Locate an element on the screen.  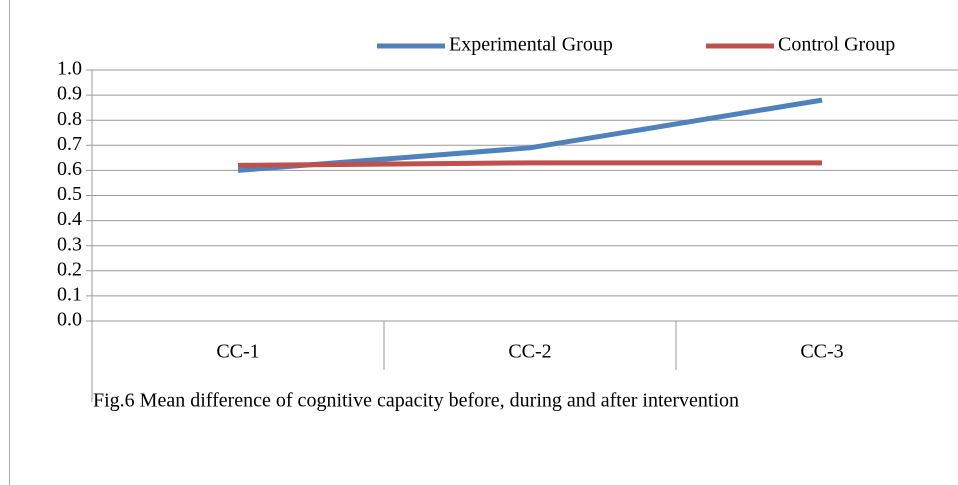
y-tick-label: 1.0 is located at coordinates (69, 69).